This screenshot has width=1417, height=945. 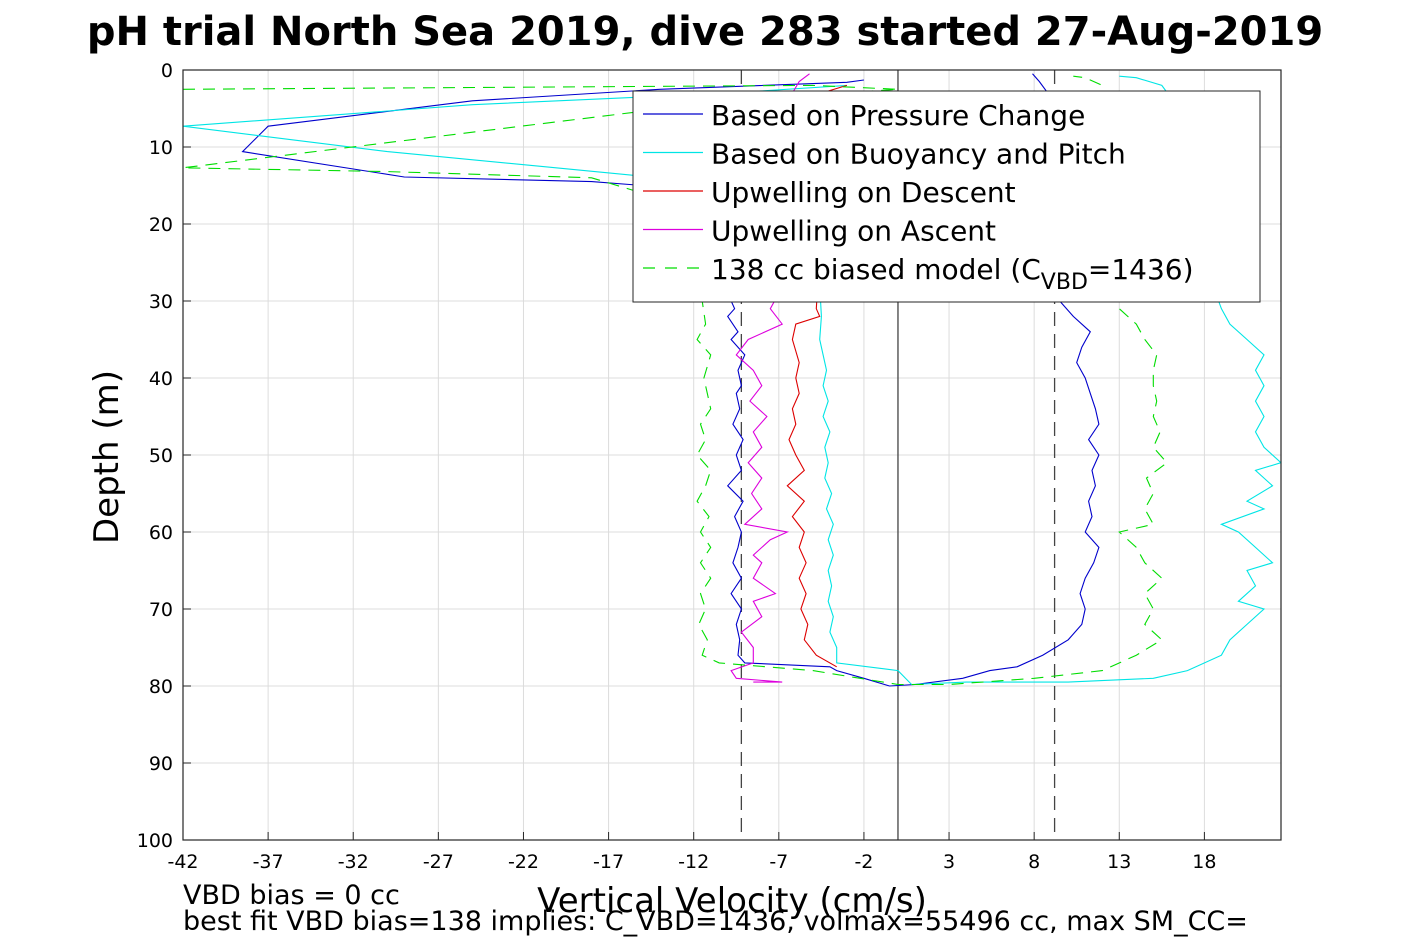 What do you see at coordinates (268, 862) in the screenshot?
I see `x-tick-label-1: -37` at bounding box center [268, 862].